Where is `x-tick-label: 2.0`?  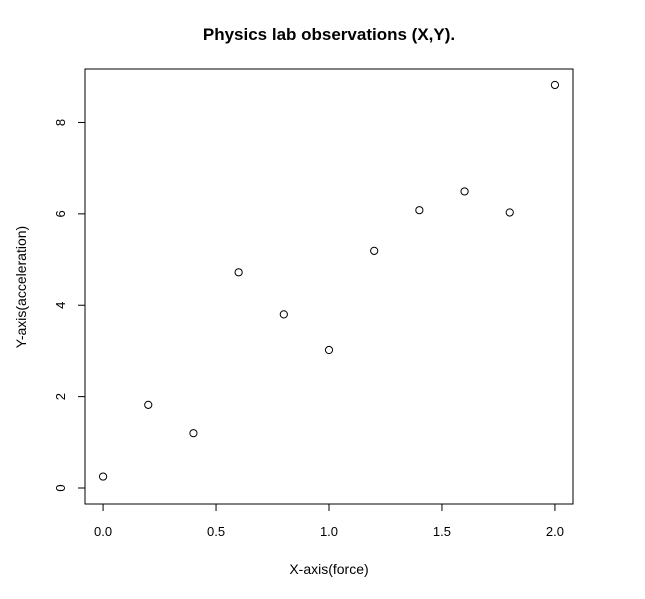 x-tick-label: 2.0 is located at coordinates (555, 531).